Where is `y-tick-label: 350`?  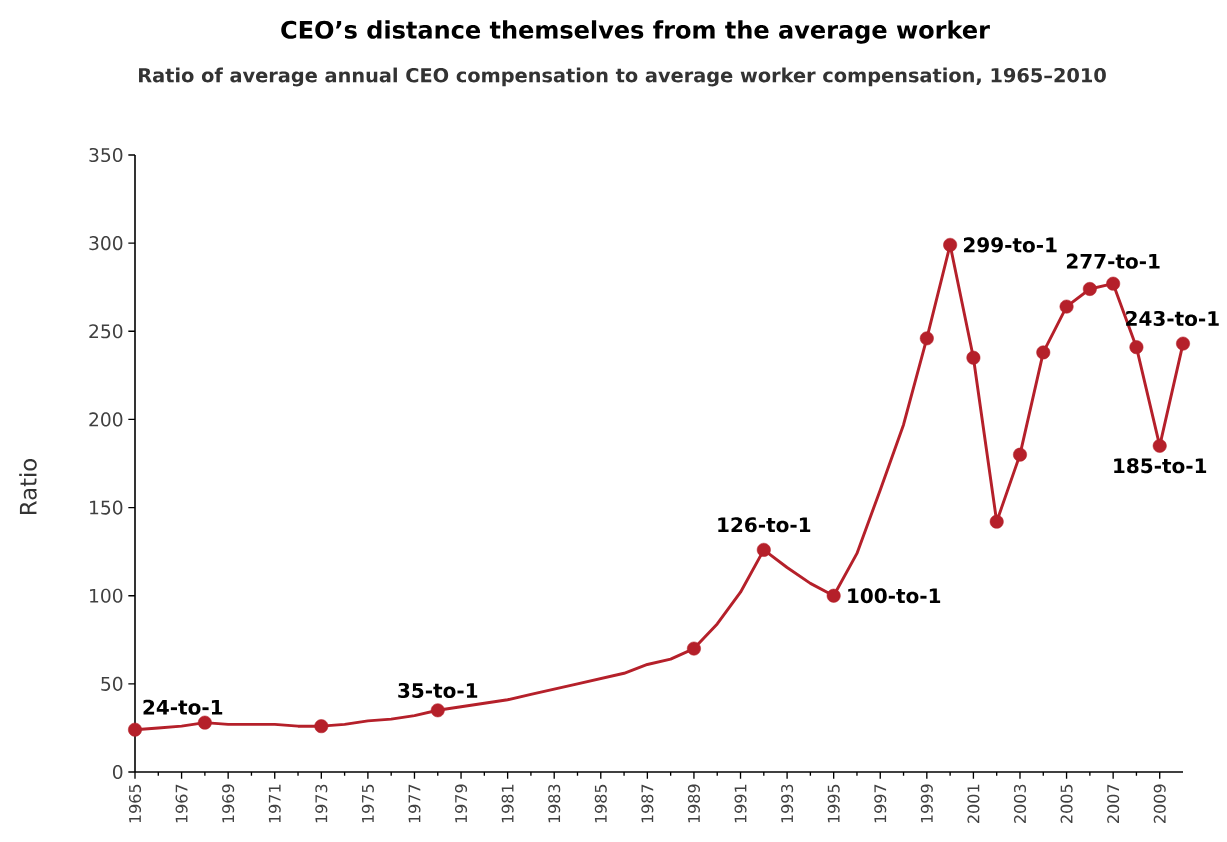
y-tick-label: 350 is located at coordinates (106, 155).